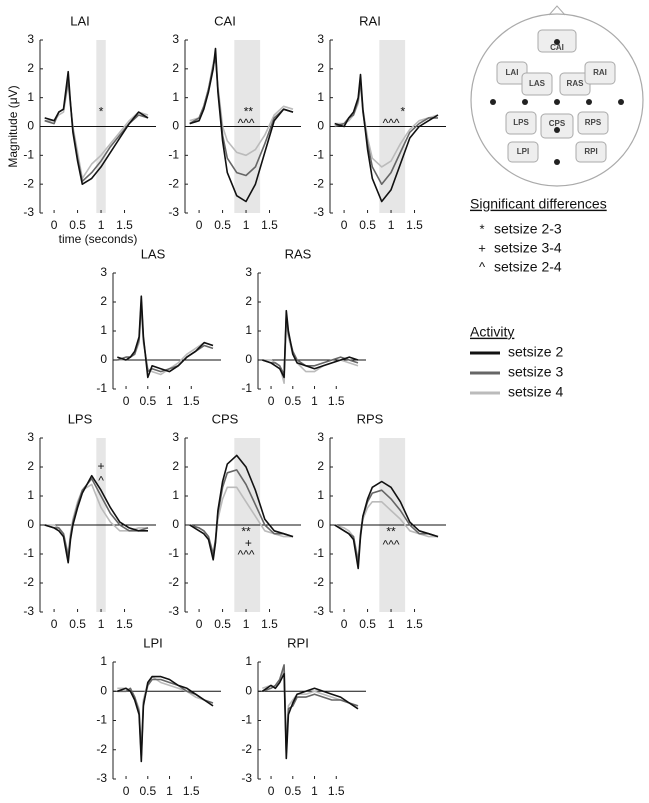  I want to click on legend-symbol: *, so click(481, 228).